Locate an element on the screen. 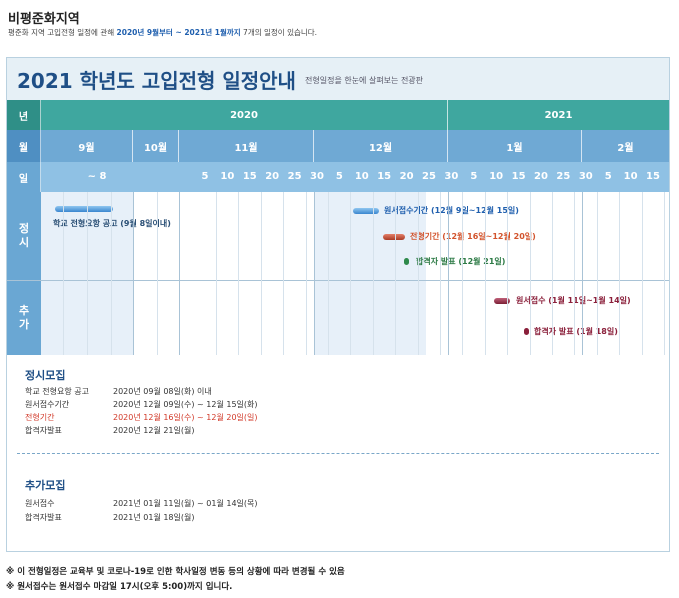 Image resolution: width=679 pixels, height=598 pixels. additional-row-value: 2021년 01월 11일(월) ~ 01월 14일(목) is located at coordinates (185, 503).